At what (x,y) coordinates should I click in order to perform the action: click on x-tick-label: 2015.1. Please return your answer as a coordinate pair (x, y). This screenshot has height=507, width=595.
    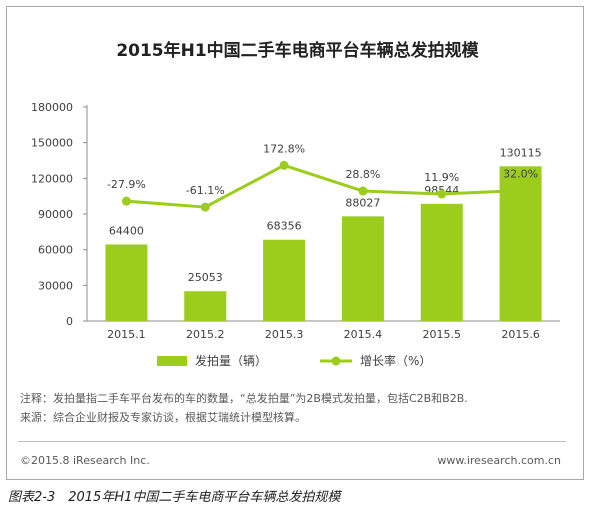
    Looking at the image, I should click on (126, 334).